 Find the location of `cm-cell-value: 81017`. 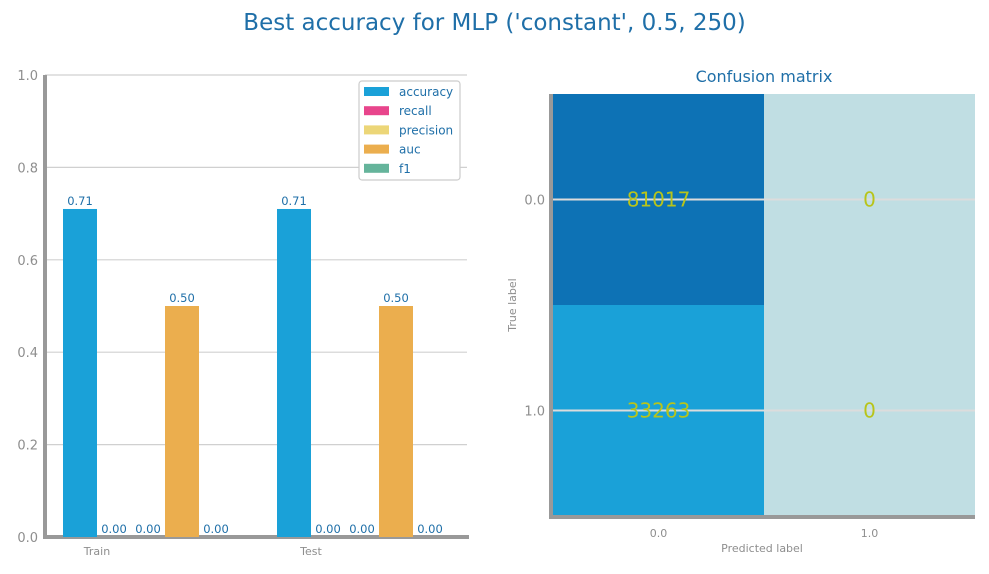

cm-cell-value: 81017 is located at coordinates (659, 200).